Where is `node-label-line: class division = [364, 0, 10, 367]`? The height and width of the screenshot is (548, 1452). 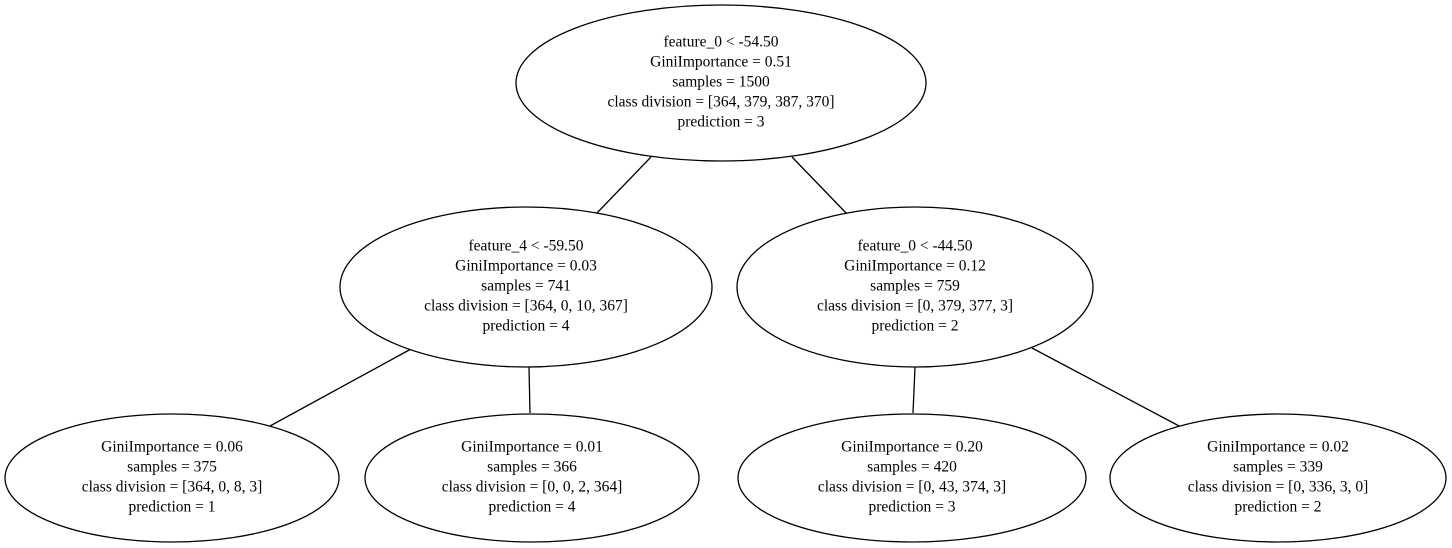 node-label-line: class division = [364, 0, 10, 367] is located at coordinates (526, 306).